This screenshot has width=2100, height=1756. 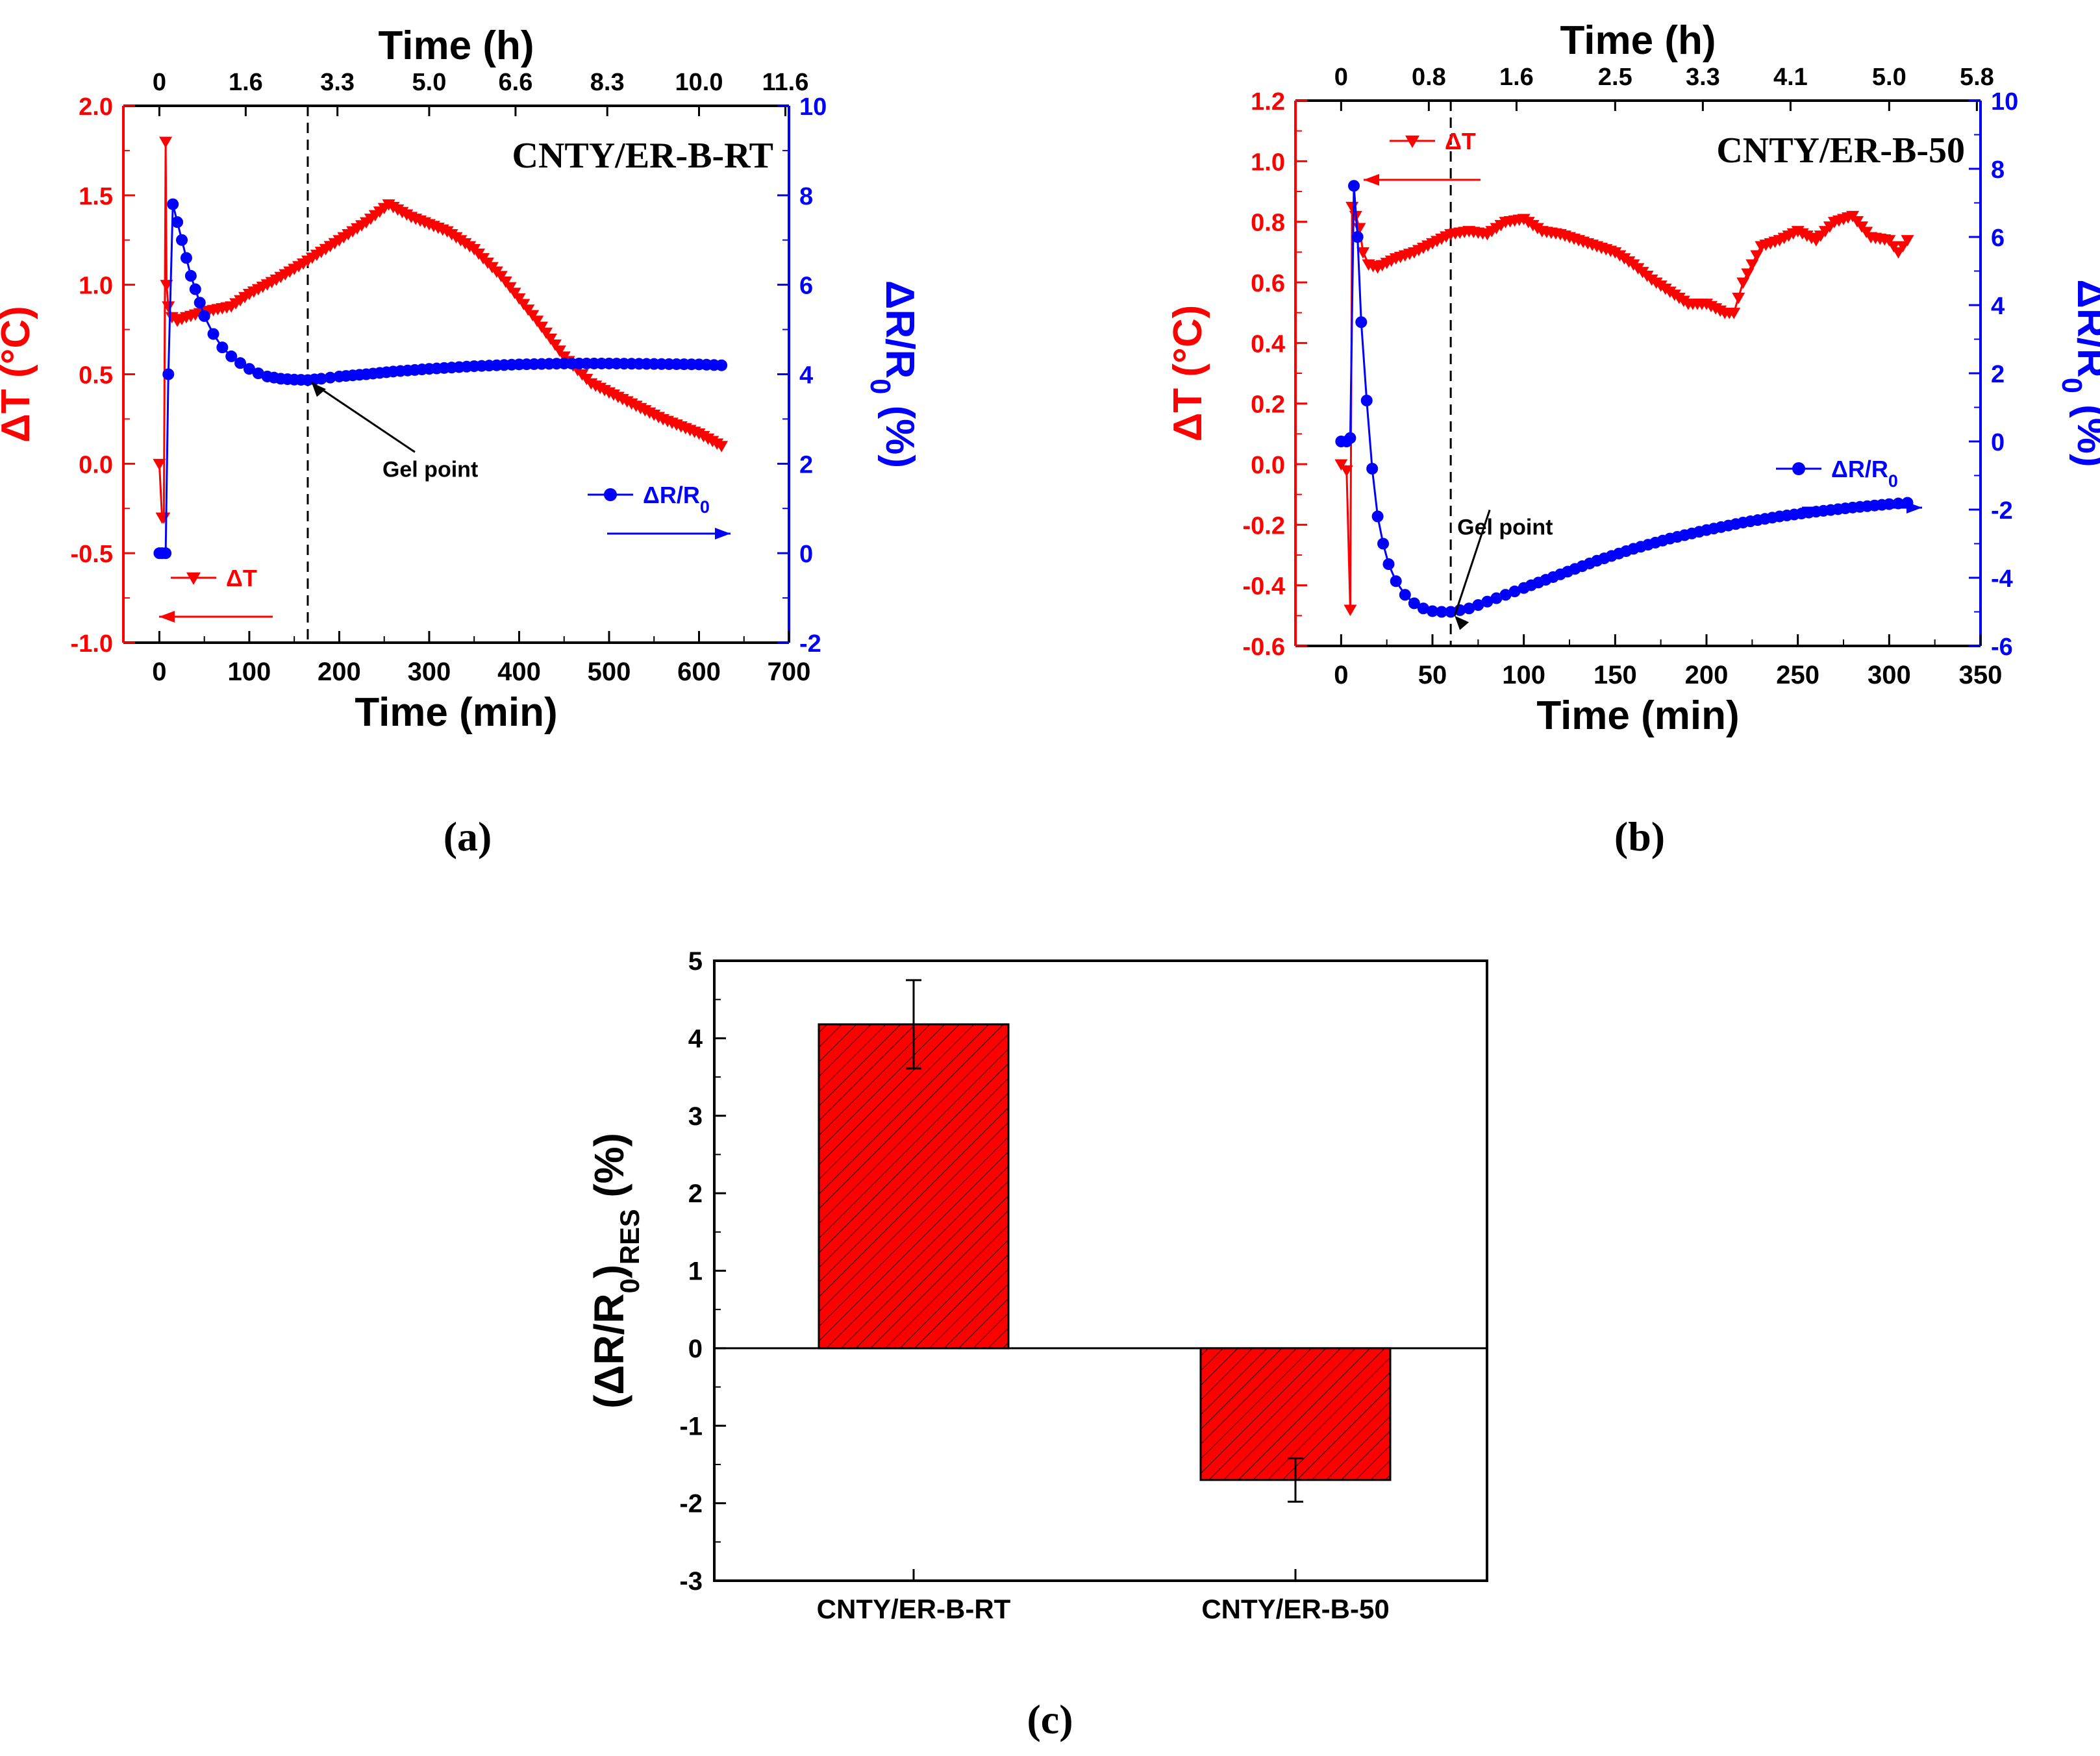 What do you see at coordinates (2078, 373) in the screenshot?
I see `y-right-axis-label: ΔR/R0 (%)` at bounding box center [2078, 373].